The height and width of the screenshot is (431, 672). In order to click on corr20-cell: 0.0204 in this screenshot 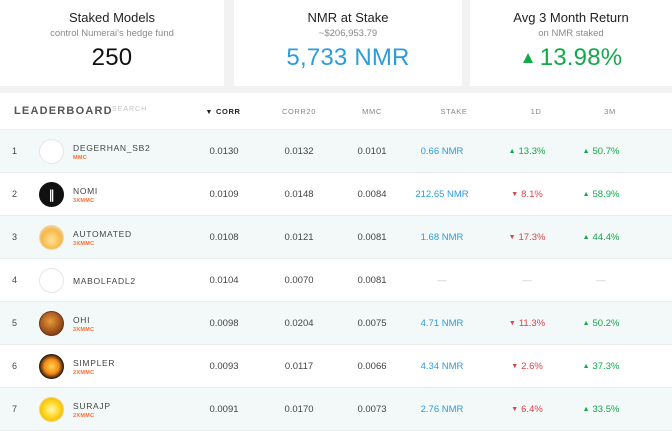, I will do `click(299, 323)`.